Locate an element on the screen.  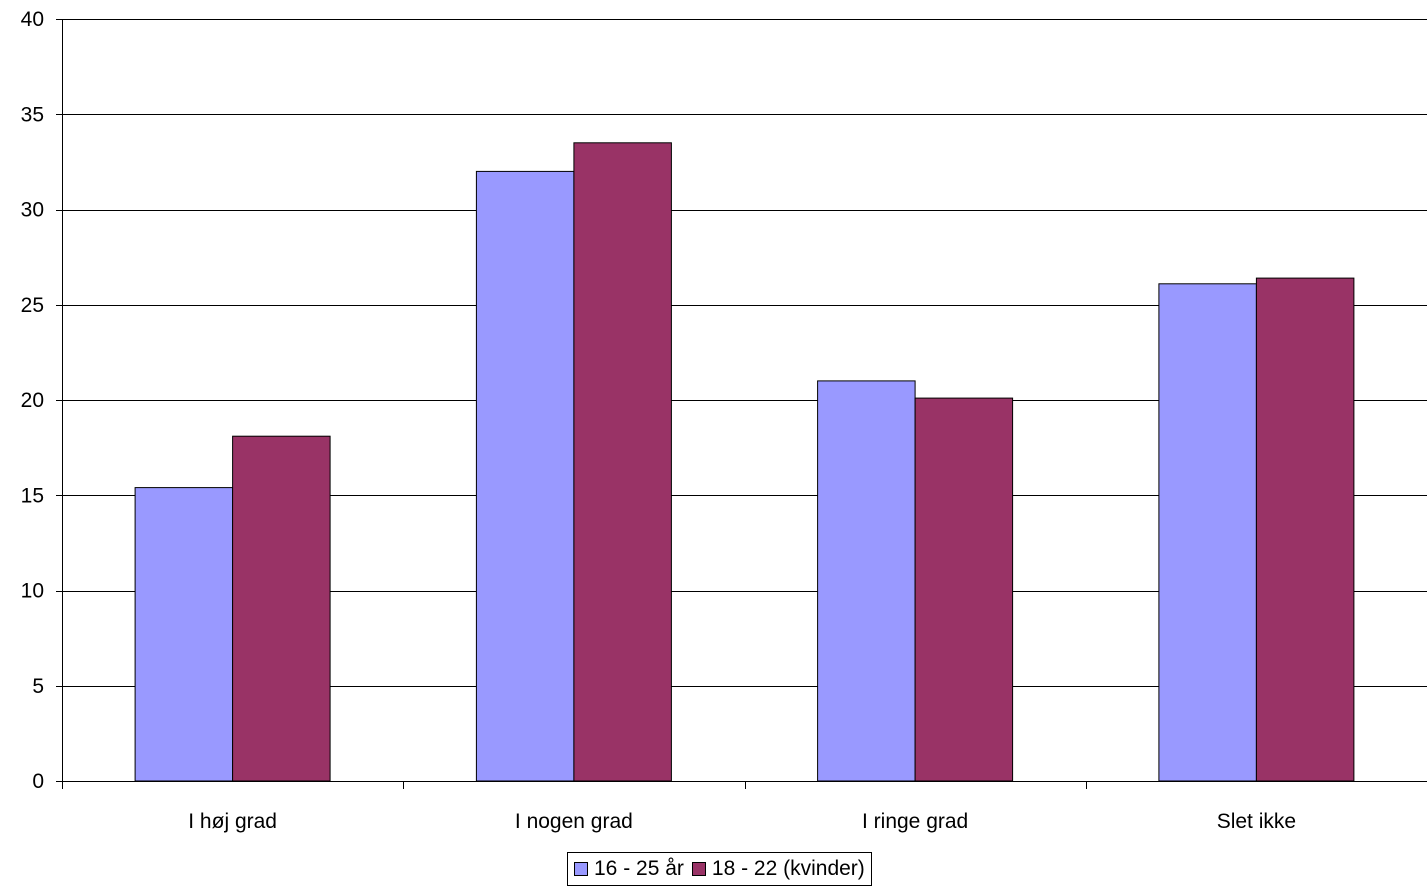
y-tick-labels: 0 5 10 15 20 25 30 35 40 is located at coordinates (32, 400).